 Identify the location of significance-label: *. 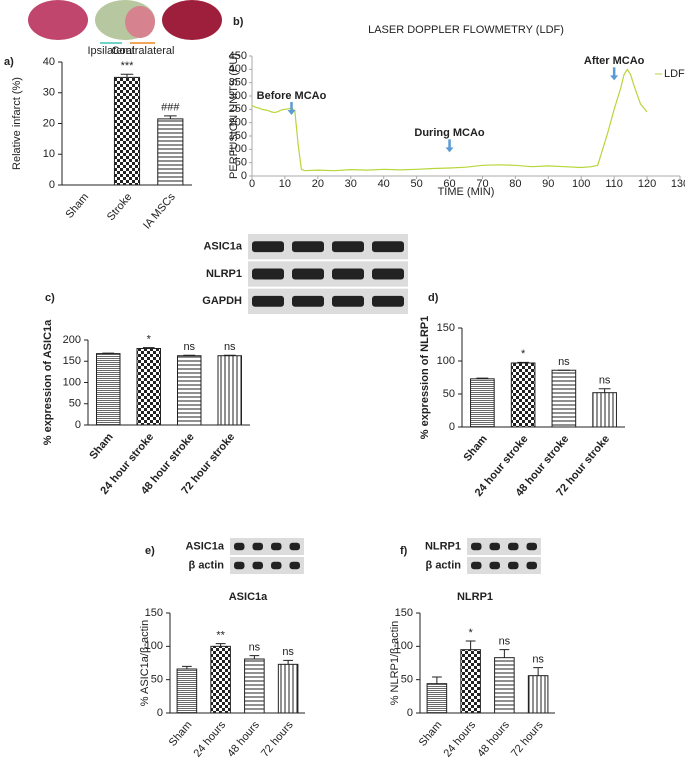
(149, 340).